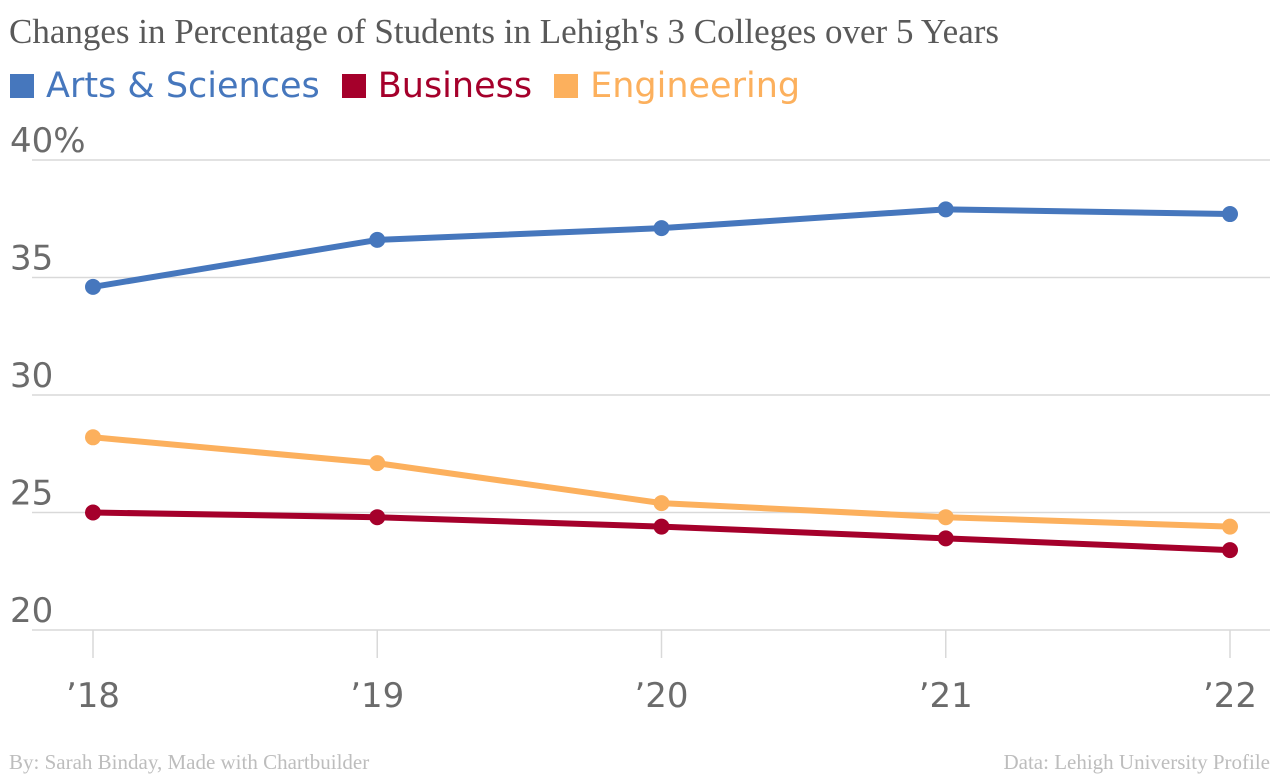 This screenshot has width=1280, height=776. I want to click on x-tick-label-0: ’18, so click(93, 696).